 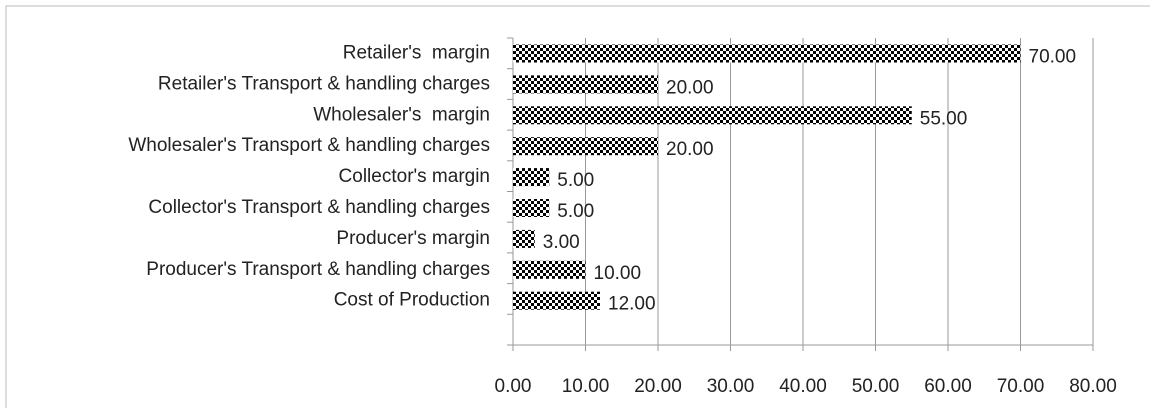 What do you see at coordinates (561, 242) in the screenshot?
I see `value-label: 3.00` at bounding box center [561, 242].